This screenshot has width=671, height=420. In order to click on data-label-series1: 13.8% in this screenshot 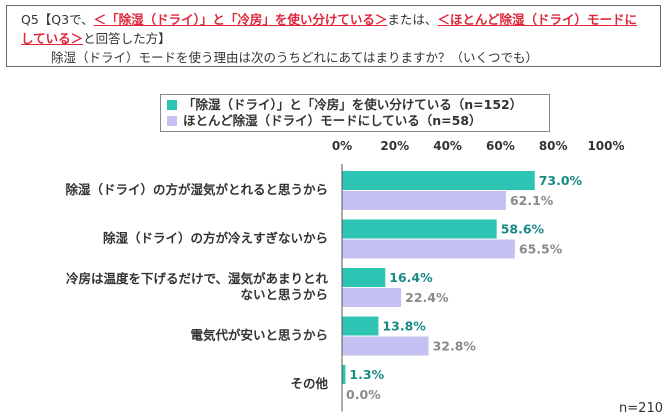, I will do `click(404, 326)`.